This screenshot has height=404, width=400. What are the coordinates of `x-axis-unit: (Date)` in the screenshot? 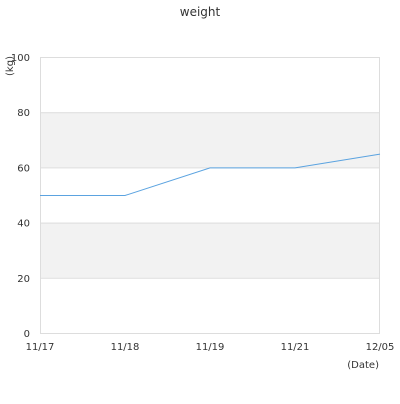 It's located at (363, 365).